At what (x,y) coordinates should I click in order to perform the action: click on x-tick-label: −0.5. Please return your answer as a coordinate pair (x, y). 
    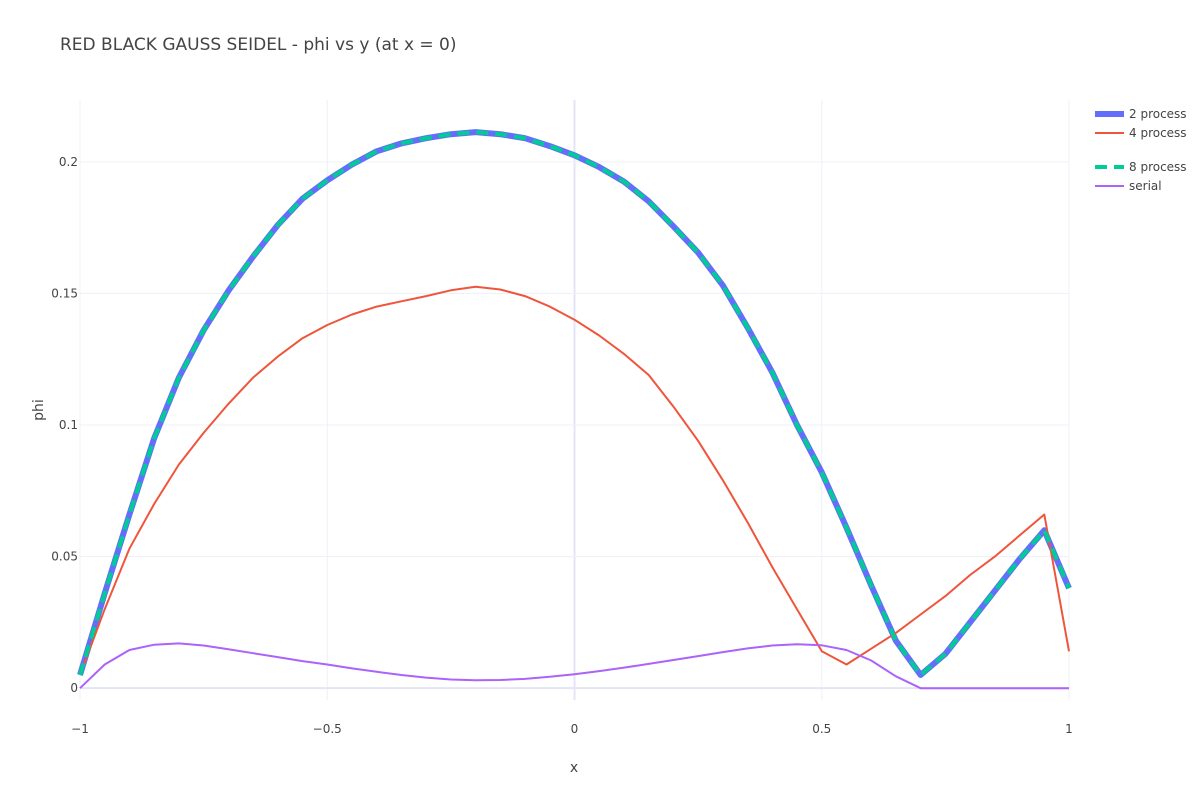
    Looking at the image, I should click on (327, 729).